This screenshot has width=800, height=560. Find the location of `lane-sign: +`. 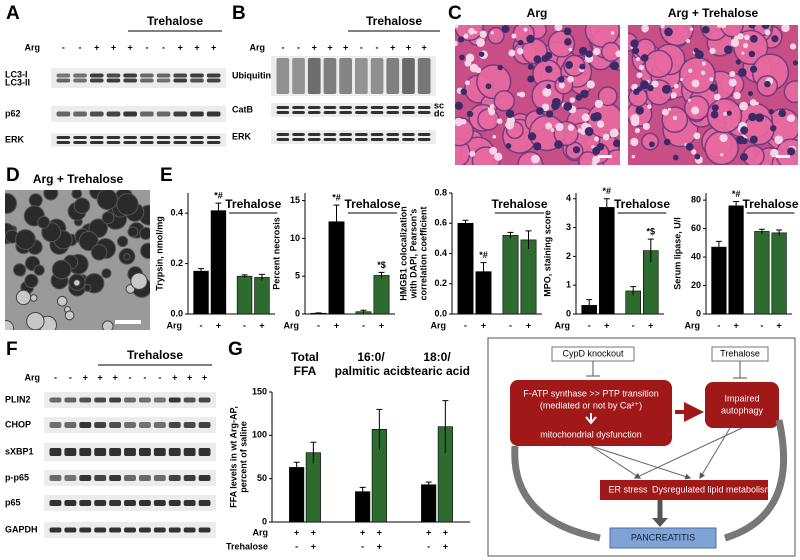

lane-sign: + is located at coordinates (96, 47).